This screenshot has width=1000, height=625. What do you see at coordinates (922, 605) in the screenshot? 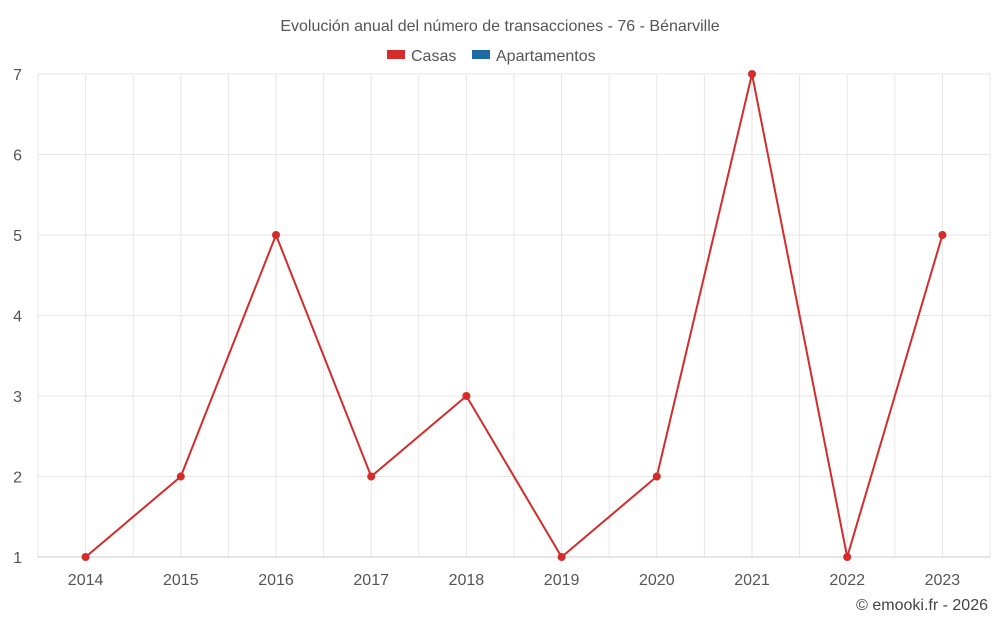
I see `credit-text: © emooki.fr - 2026` at bounding box center [922, 605].